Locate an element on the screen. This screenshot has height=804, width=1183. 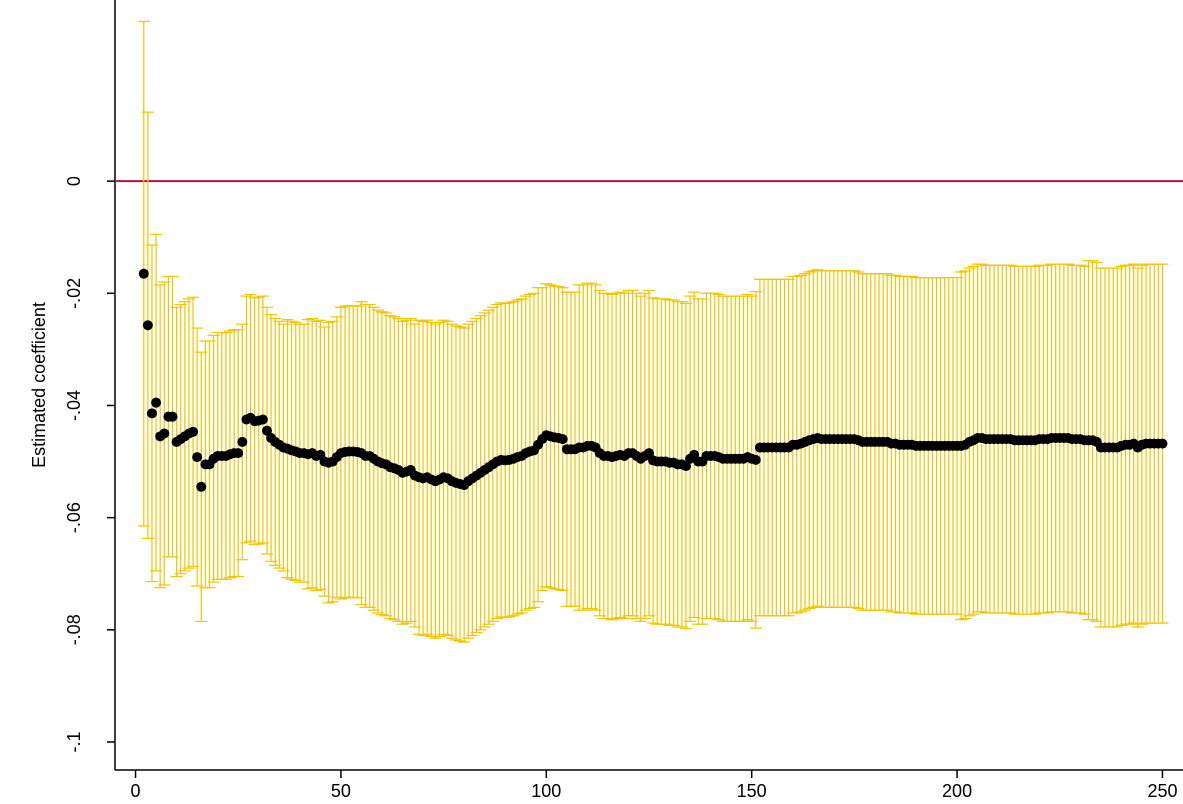
y-tick-label: -.06 is located at coordinates (74, 517).